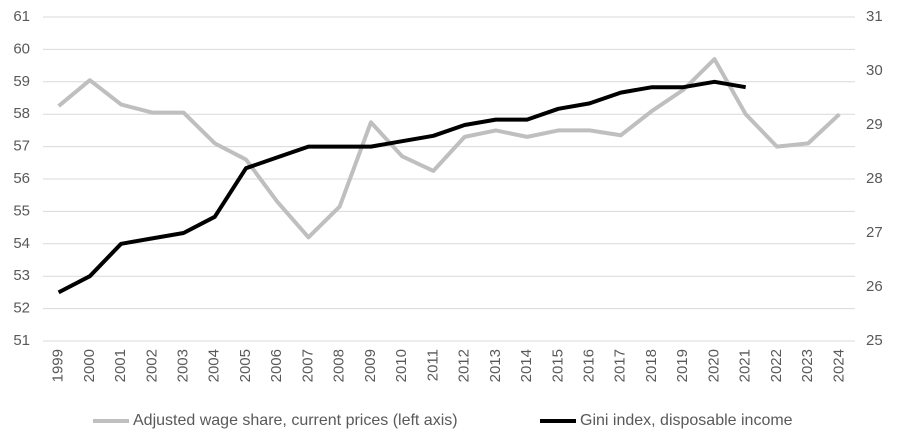  Describe the element at coordinates (874, 70) in the screenshot. I see `y2-tick-label: 30` at that location.